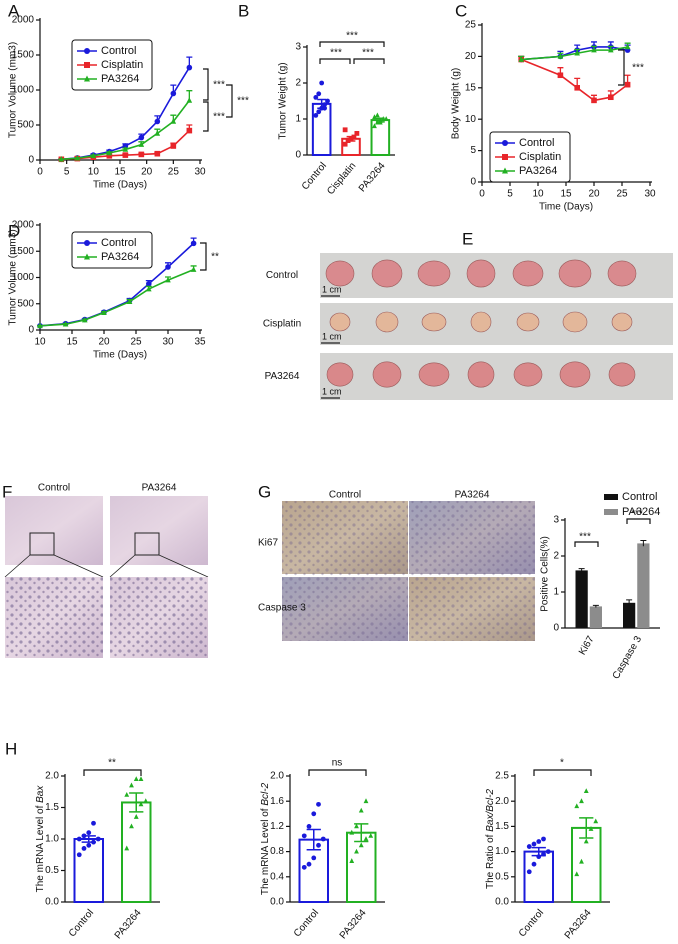  What do you see at coordinates (42, 544) in the screenshot?
I see `zoom-box` at bounding box center [42, 544].